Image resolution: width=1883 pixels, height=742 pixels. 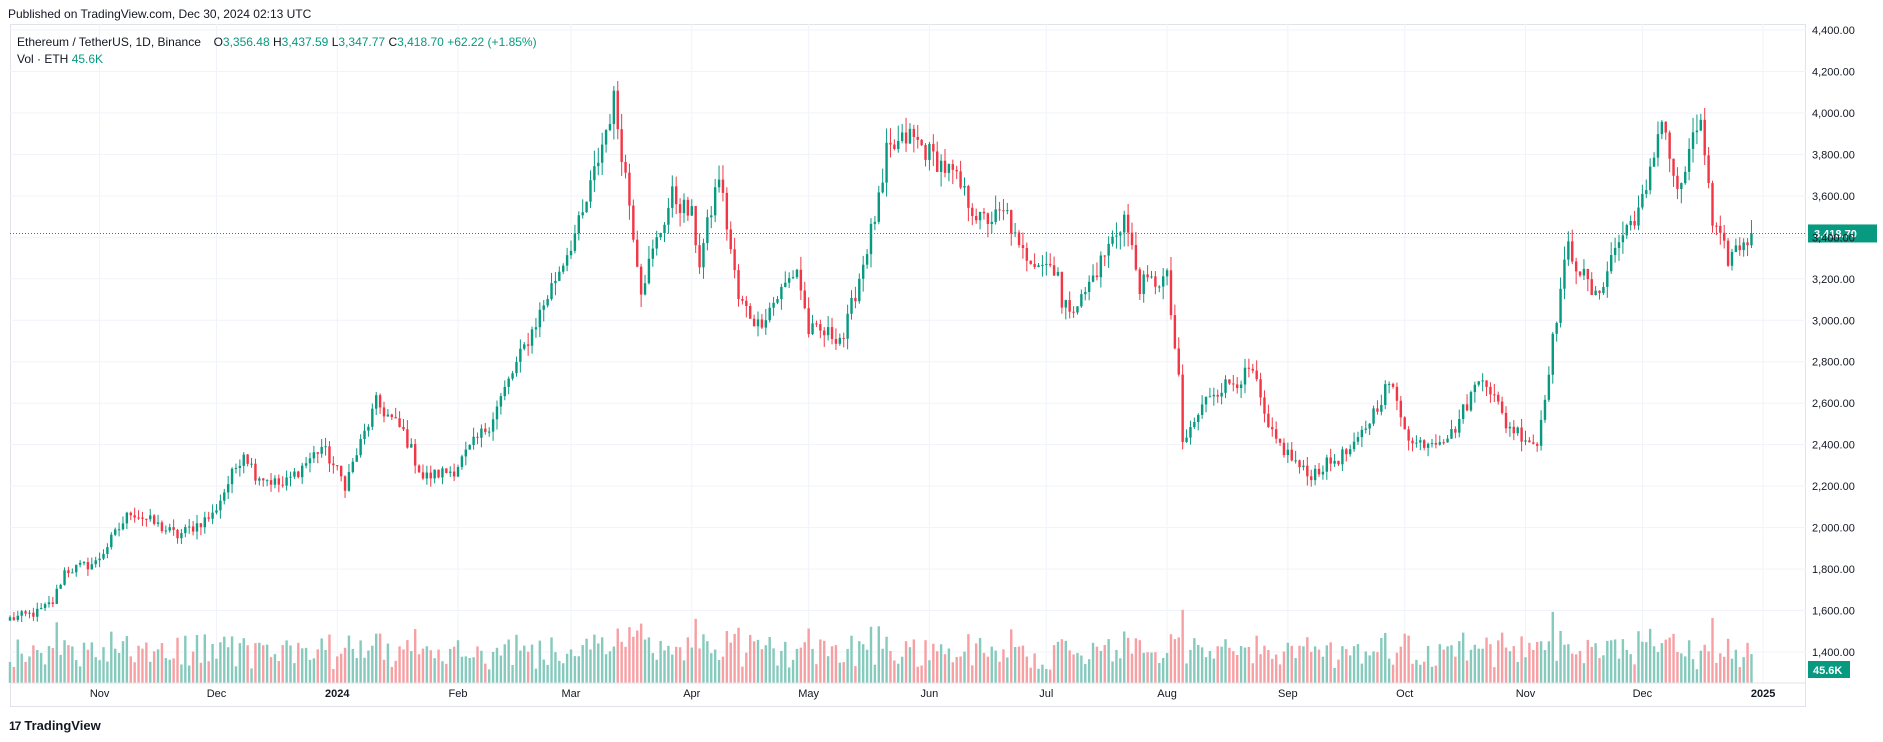 What do you see at coordinates (1833, 404) in the screenshot?
I see `y-tick-label: 2,600.00` at bounding box center [1833, 404].